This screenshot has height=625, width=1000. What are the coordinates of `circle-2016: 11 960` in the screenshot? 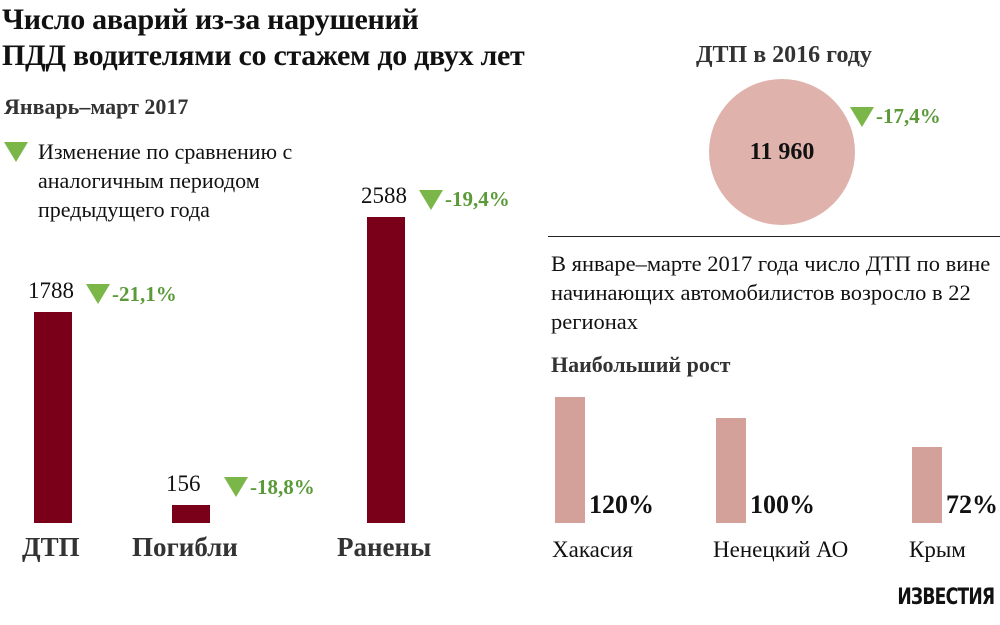 It's located at (782, 152).